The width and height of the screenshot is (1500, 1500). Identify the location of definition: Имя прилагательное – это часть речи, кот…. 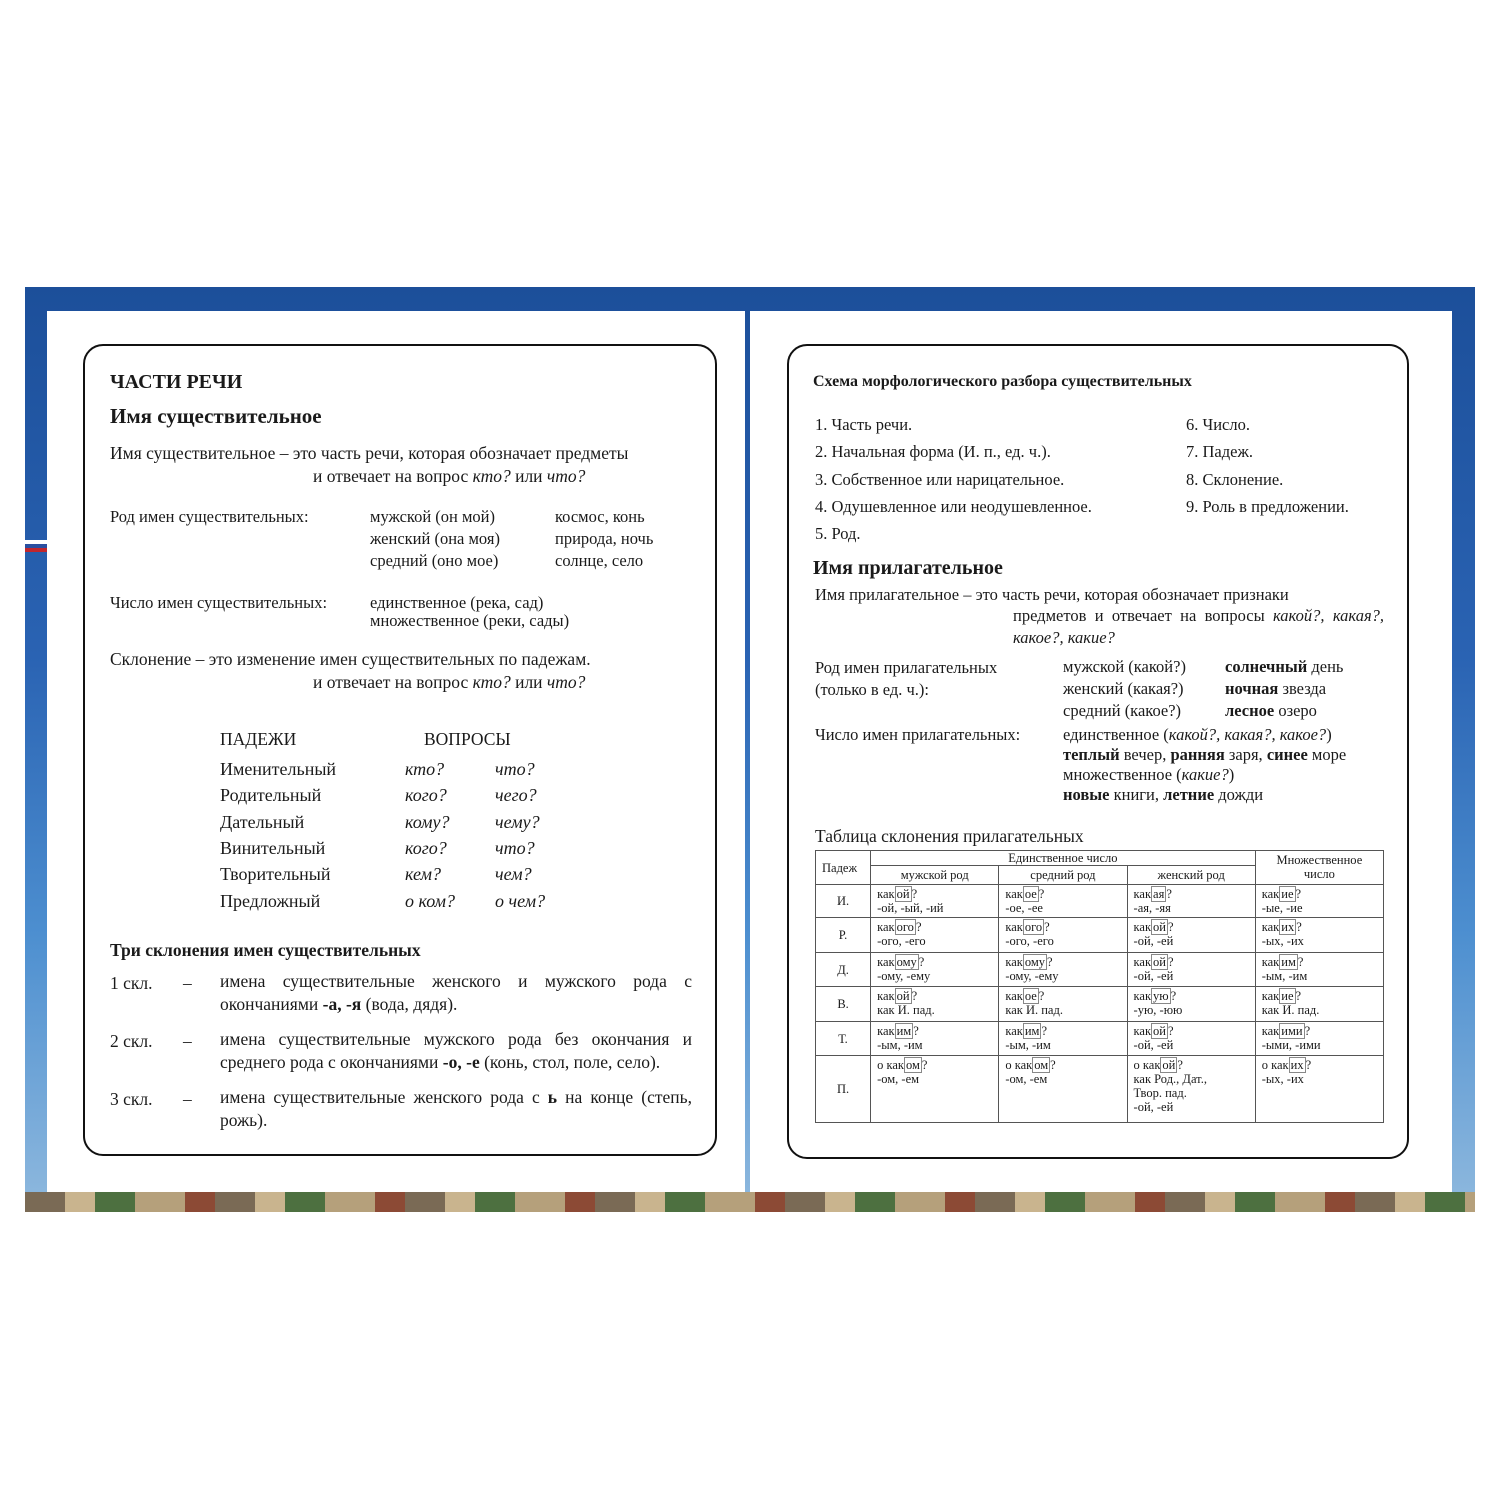
(1052, 594).